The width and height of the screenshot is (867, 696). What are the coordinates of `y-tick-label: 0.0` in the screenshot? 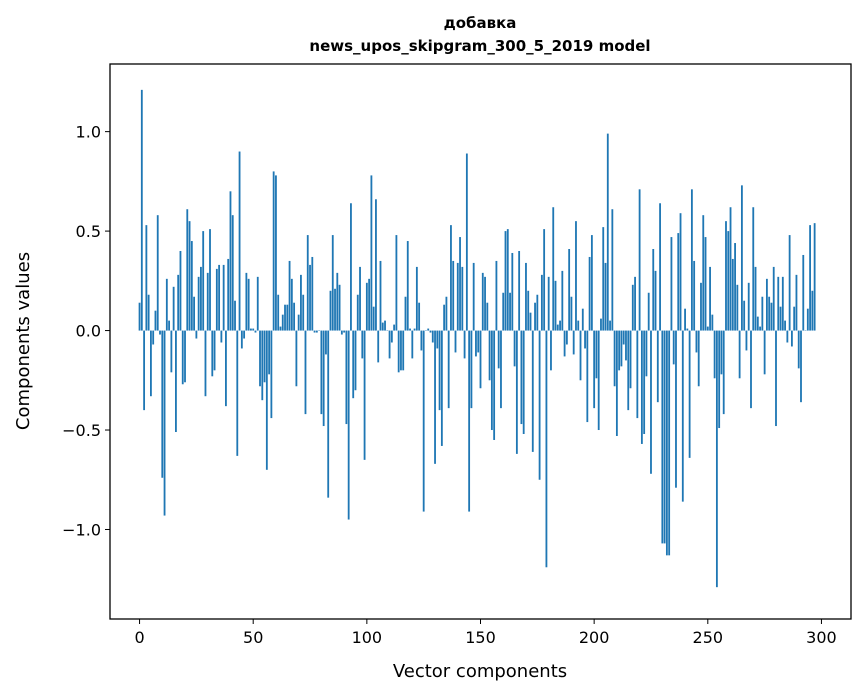 It's located at (88, 331).